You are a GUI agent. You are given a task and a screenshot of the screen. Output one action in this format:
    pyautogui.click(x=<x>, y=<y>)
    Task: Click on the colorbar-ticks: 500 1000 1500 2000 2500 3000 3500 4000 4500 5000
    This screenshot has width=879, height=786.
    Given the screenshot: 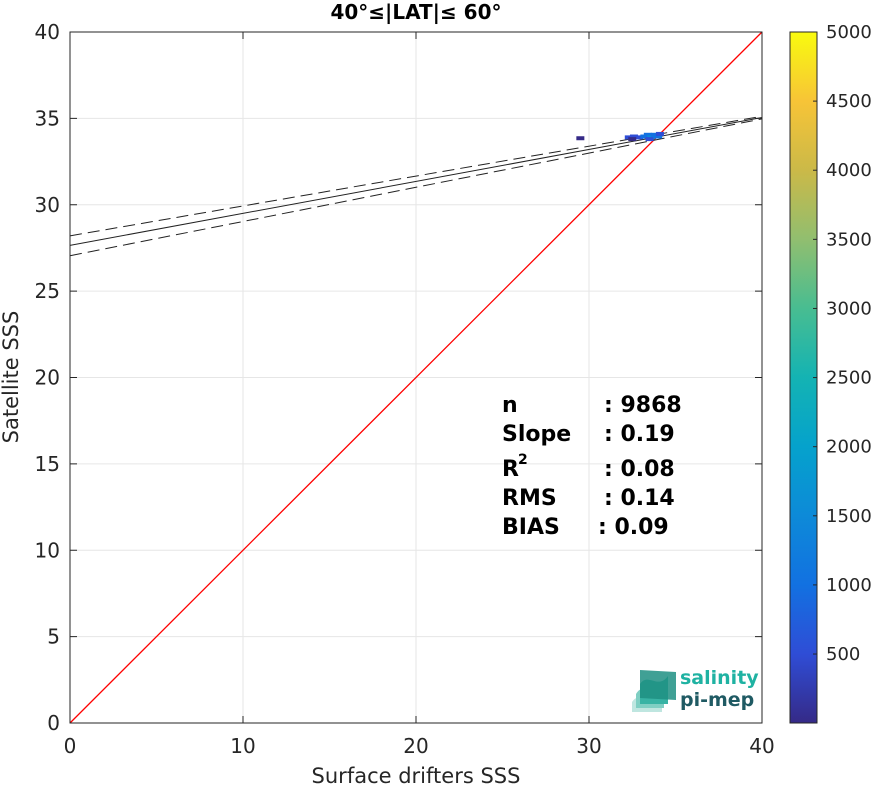 What is the action you would take?
    pyautogui.click(x=842, y=343)
    